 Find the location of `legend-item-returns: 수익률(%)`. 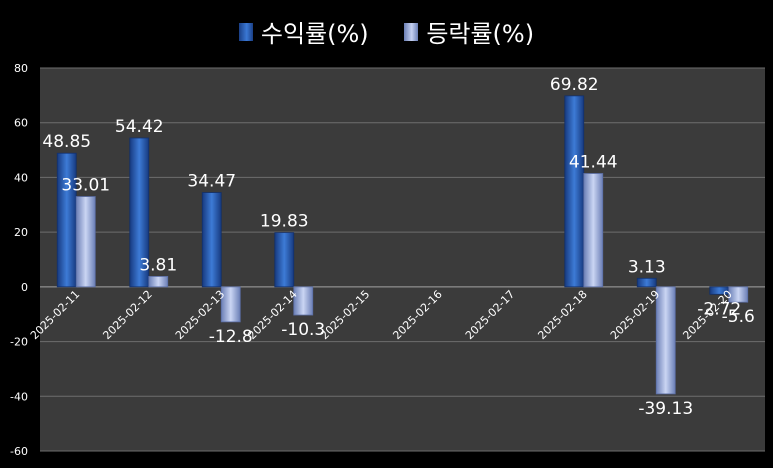

legend-item-returns: 수익률(%) is located at coordinates (303, 31).